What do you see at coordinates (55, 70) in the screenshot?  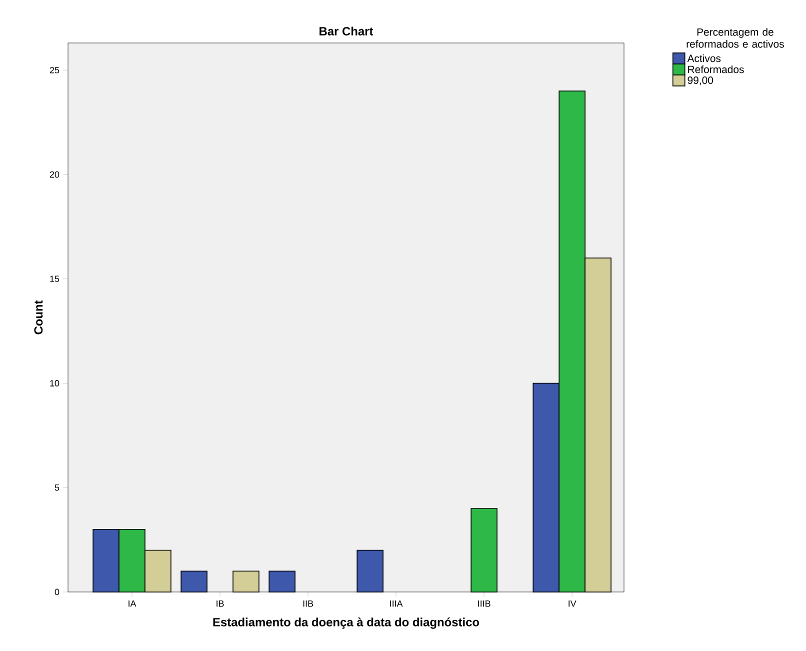 I see `y-tick-label: 25` at bounding box center [55, 70].